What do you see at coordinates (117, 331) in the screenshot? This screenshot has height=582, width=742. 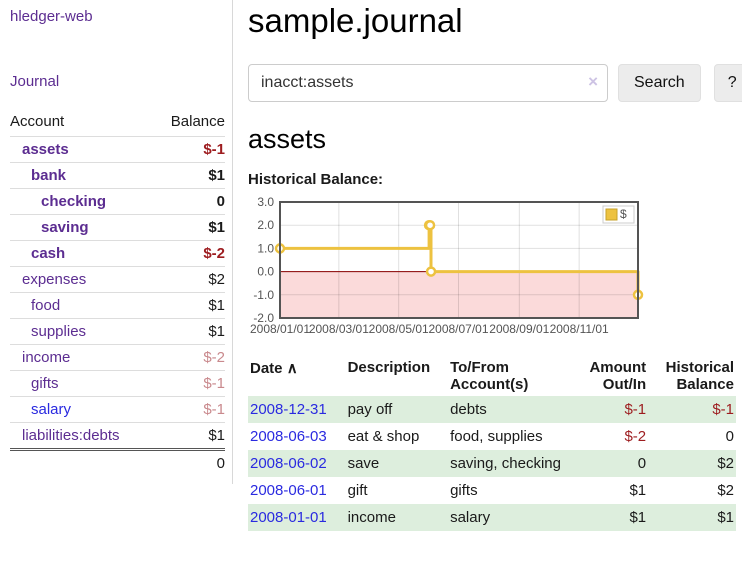 I see `account-row: supplies $1` at bounding box center [117, 331].